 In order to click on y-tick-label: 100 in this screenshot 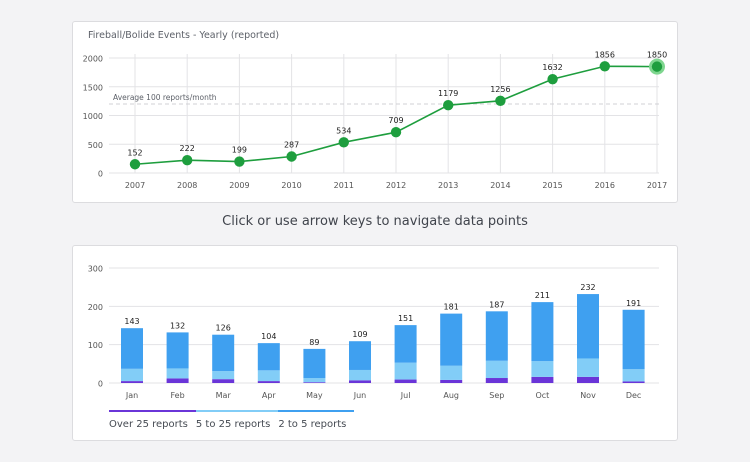, I will do `click(95, 345)`.